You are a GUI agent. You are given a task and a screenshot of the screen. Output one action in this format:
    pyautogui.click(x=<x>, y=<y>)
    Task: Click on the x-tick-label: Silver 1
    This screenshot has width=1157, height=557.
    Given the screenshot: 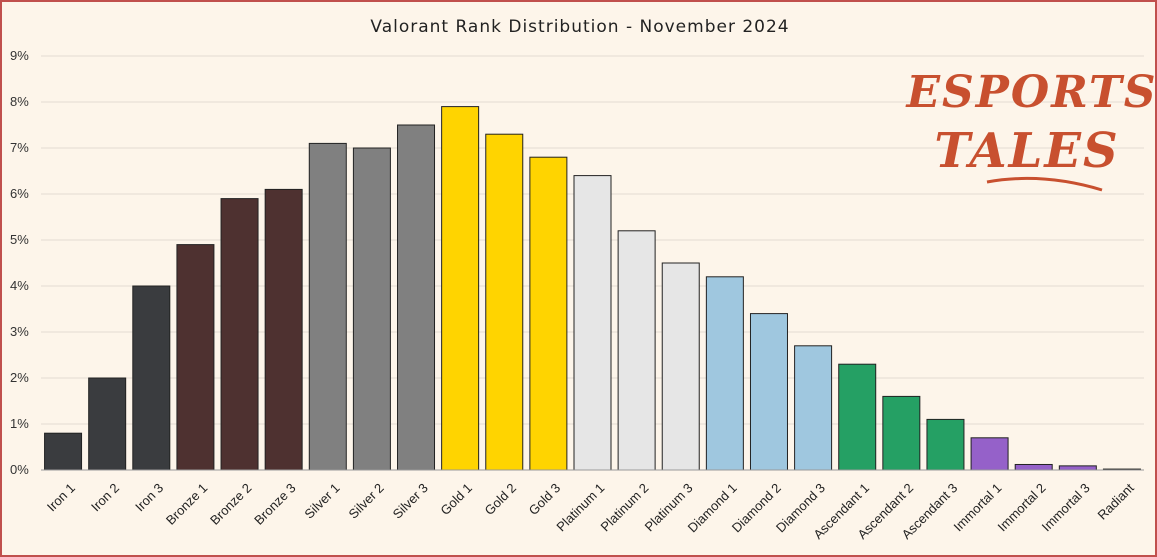 What is the action you would take?
    pyautogui.click(x=321, y=500)
    